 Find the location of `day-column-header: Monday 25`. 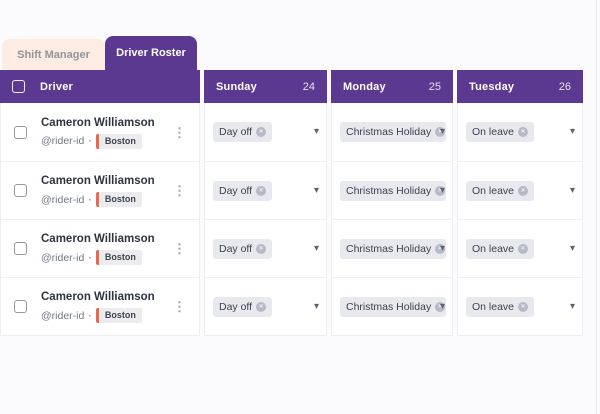

day-column-header: Monday 25 is located at coordinates (392, 86).